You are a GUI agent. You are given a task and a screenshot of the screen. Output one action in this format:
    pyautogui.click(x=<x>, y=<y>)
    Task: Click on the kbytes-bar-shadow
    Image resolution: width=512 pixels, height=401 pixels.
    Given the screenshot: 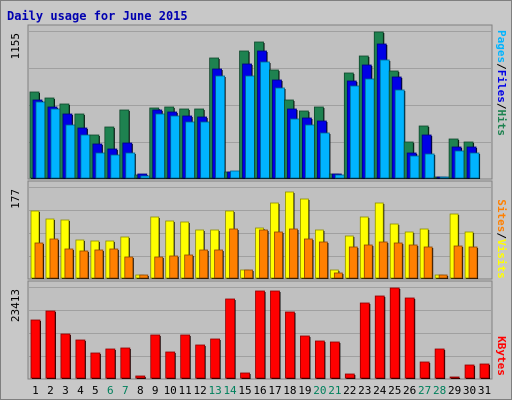 What is the action you would take?
    pyautogui.click(x=456, y=378)
    